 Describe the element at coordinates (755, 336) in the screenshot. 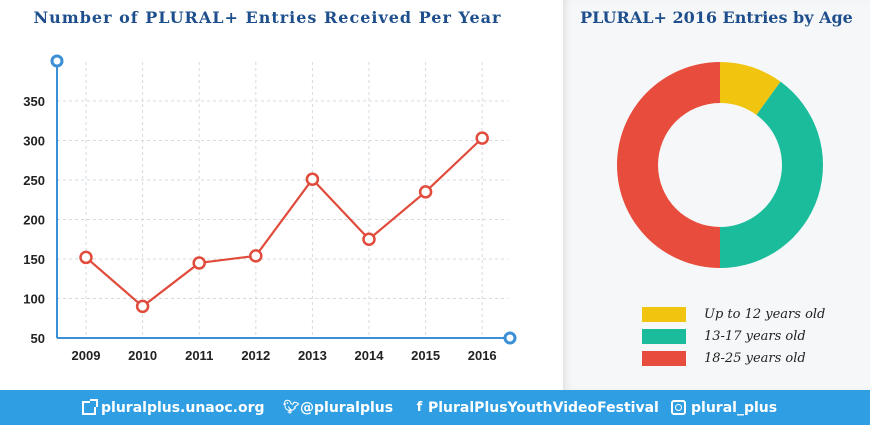

I see `legend-label: 13-17 years old` at that location.